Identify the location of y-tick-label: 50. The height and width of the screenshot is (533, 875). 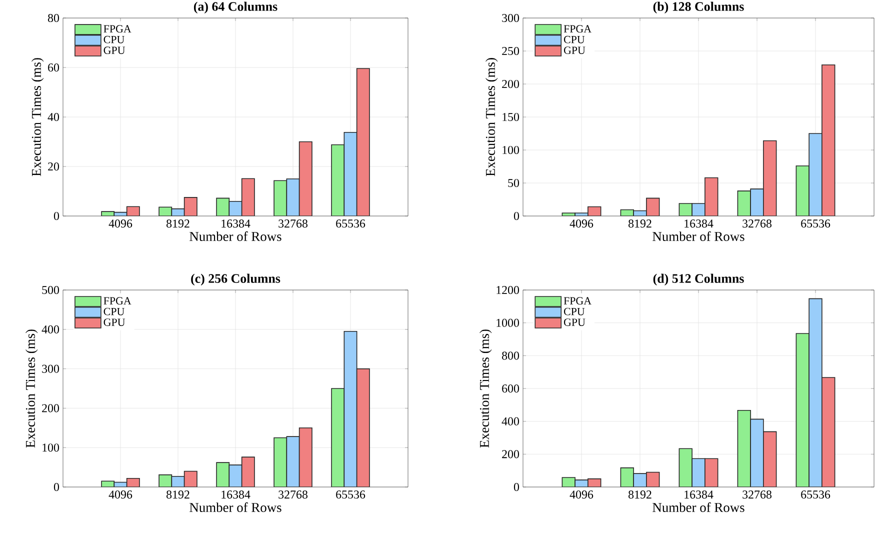
(514, 183).